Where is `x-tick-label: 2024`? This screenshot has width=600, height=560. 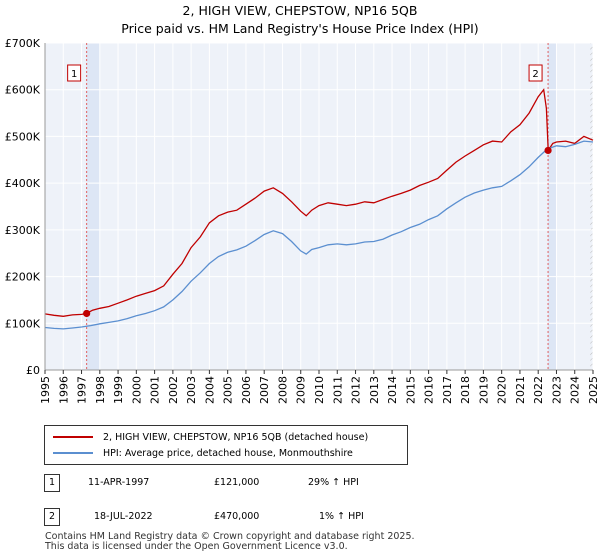 x-tick-label: 2024 is located at coordinates (575, 390).